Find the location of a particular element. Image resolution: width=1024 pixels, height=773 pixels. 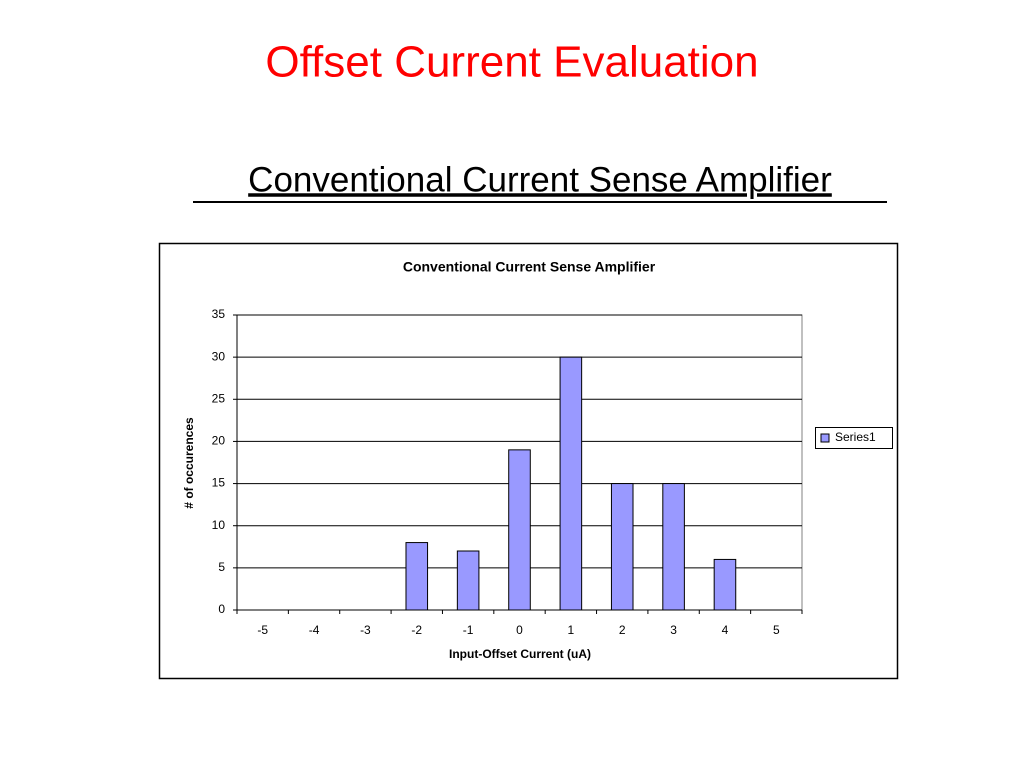

x-tick-label: 0 is located at coordinates (519, 630).